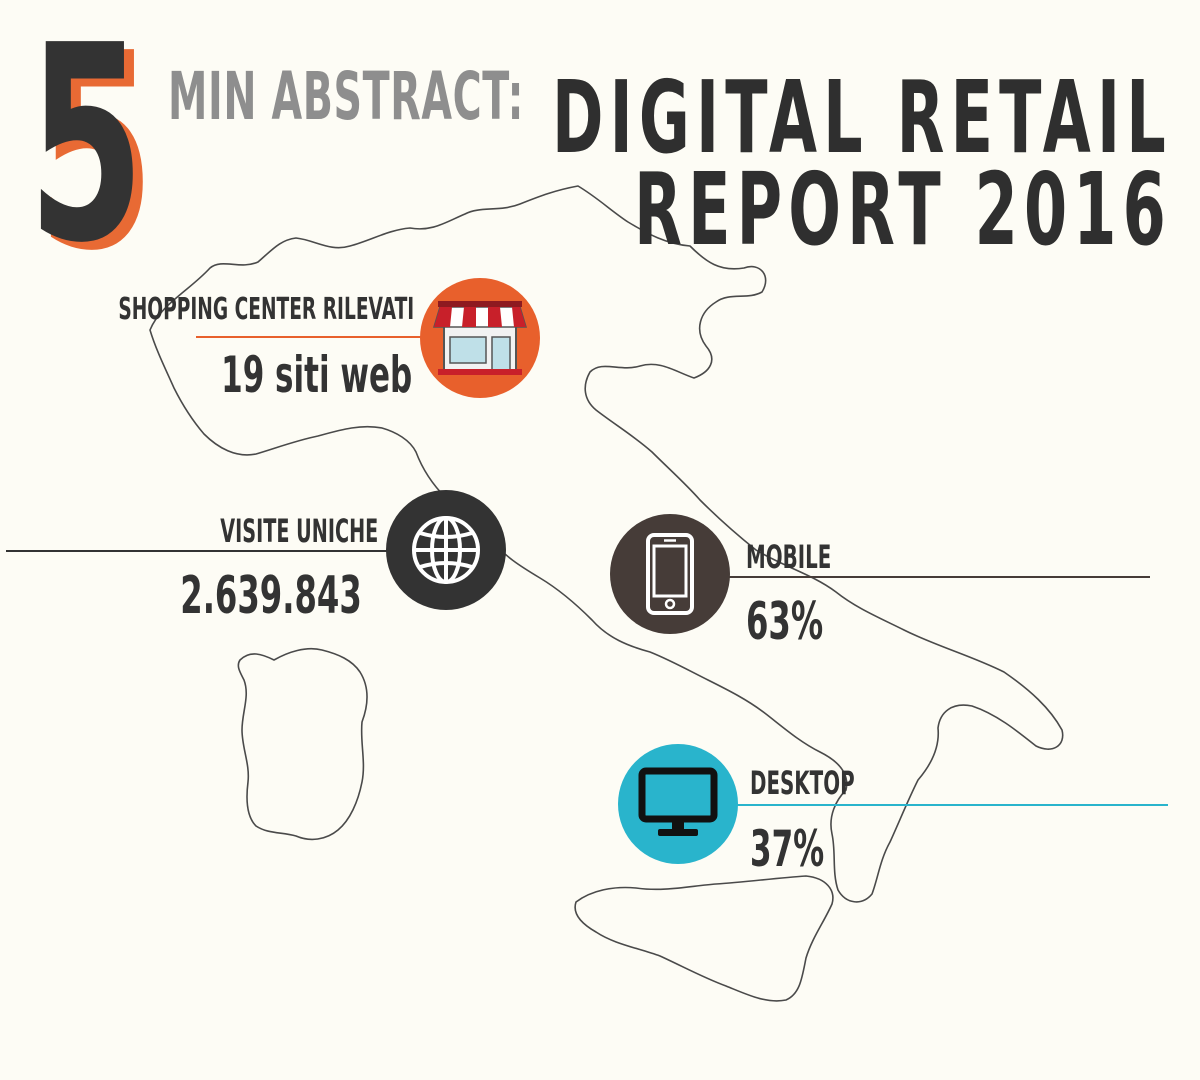 The height and width of the screenshot is (1080, 1200). Describe the element at coordinates (86, 151) in the screenshot. I see `big-number: 5` at that location.